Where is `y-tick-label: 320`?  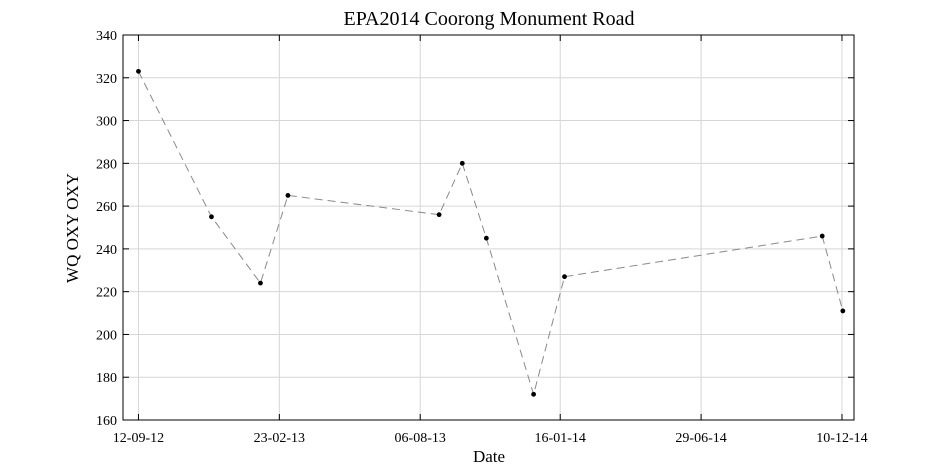
y-tick-label: 320 is located at coordinates (106, 79).